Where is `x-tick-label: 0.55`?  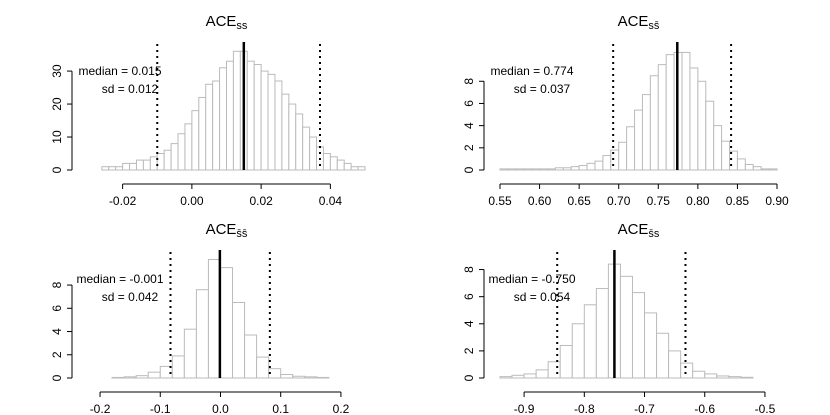 x-tick-label: 0.55 is located at coordinates (500, 201).